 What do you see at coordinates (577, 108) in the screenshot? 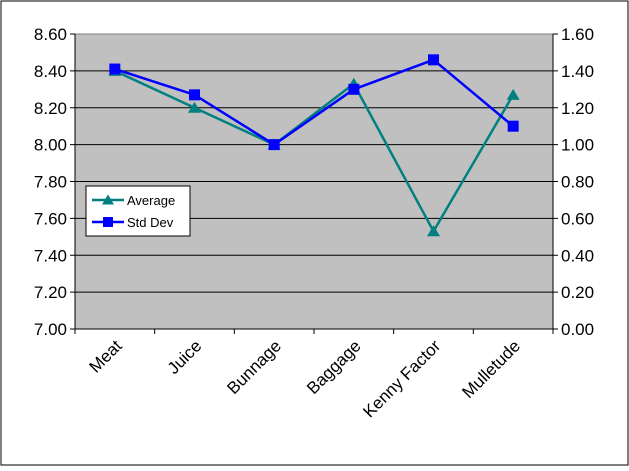
I see `right-tick-label: 1.20` at bounding box center [577, 108].